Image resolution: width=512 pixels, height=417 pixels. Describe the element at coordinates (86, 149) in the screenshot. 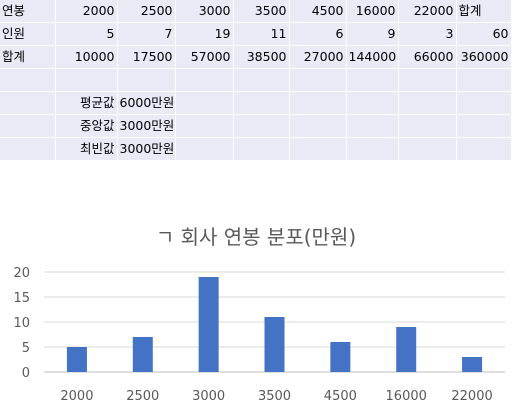

I see `stat-label-mode: 최빈값` at that location.